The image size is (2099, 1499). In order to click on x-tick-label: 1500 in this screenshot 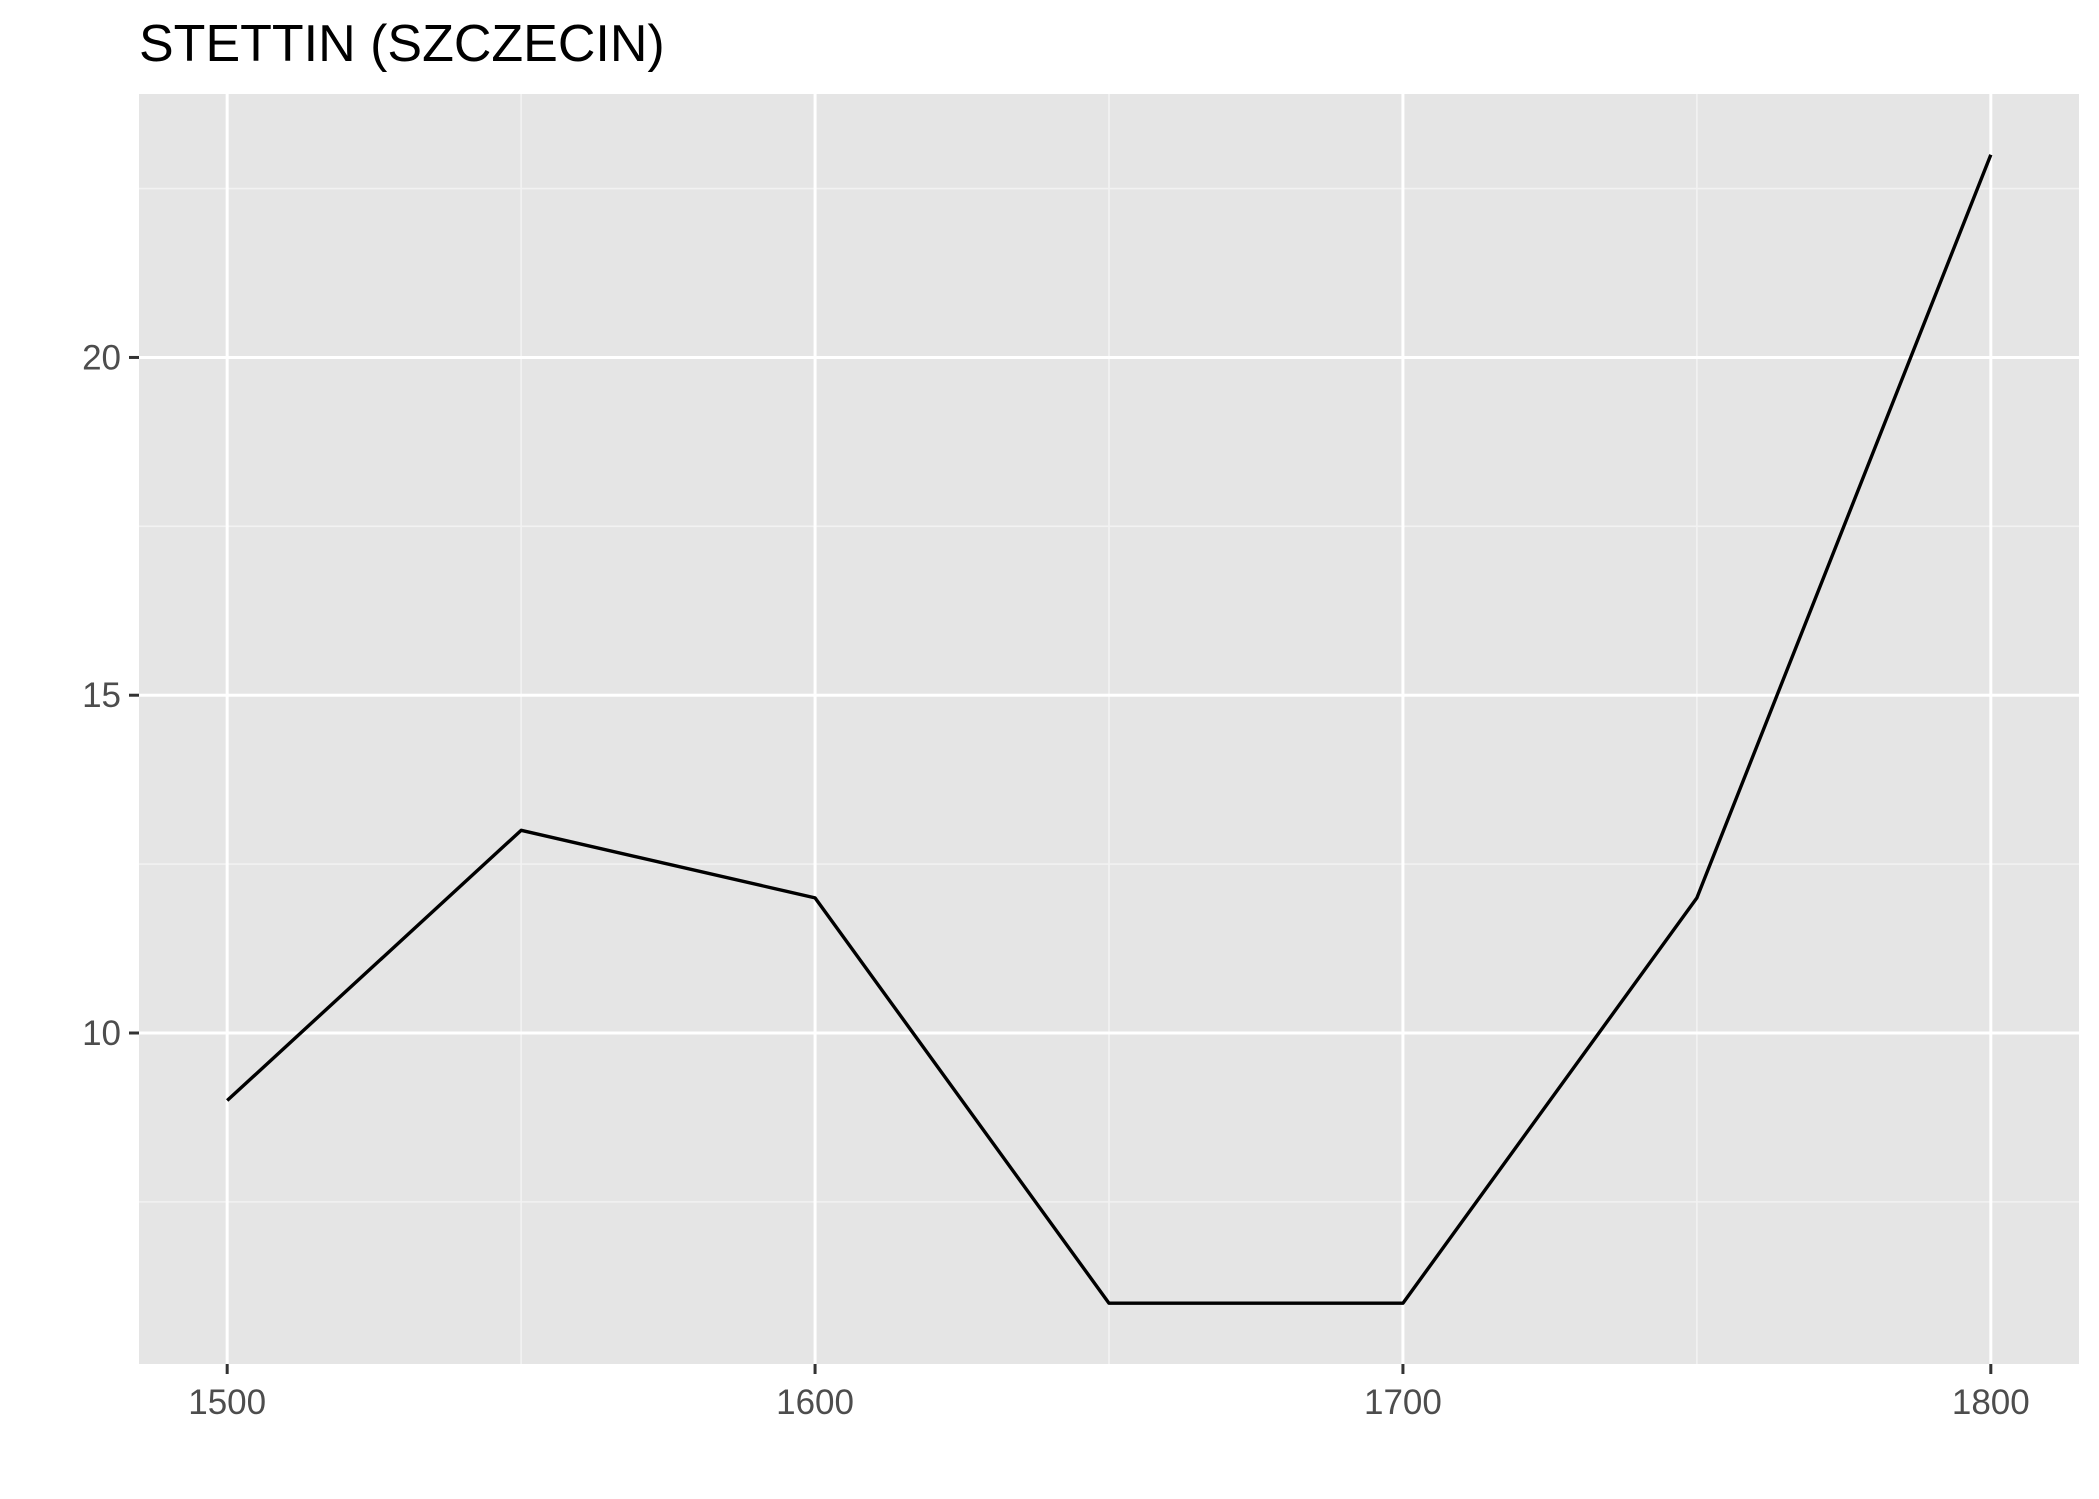, I will do `click(227, 1402)`.